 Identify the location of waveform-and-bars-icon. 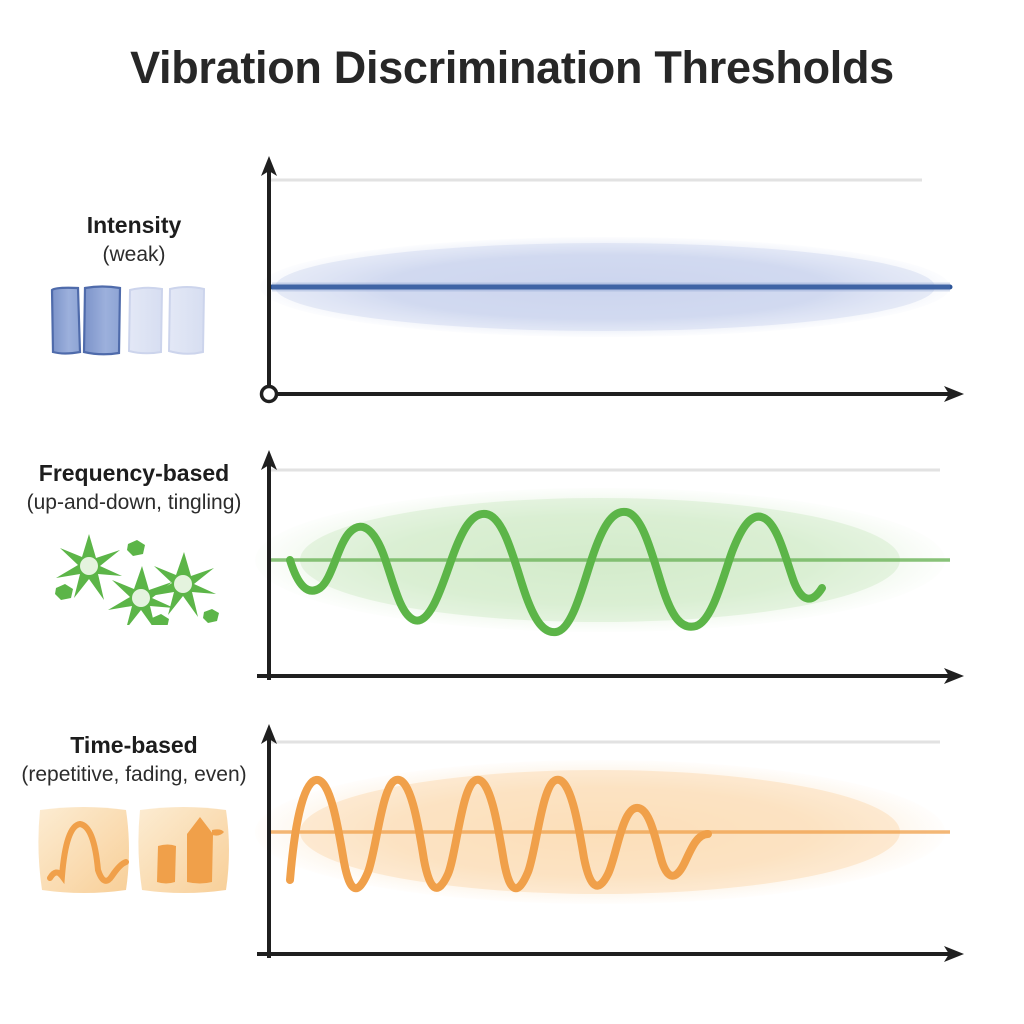
(133, 850).